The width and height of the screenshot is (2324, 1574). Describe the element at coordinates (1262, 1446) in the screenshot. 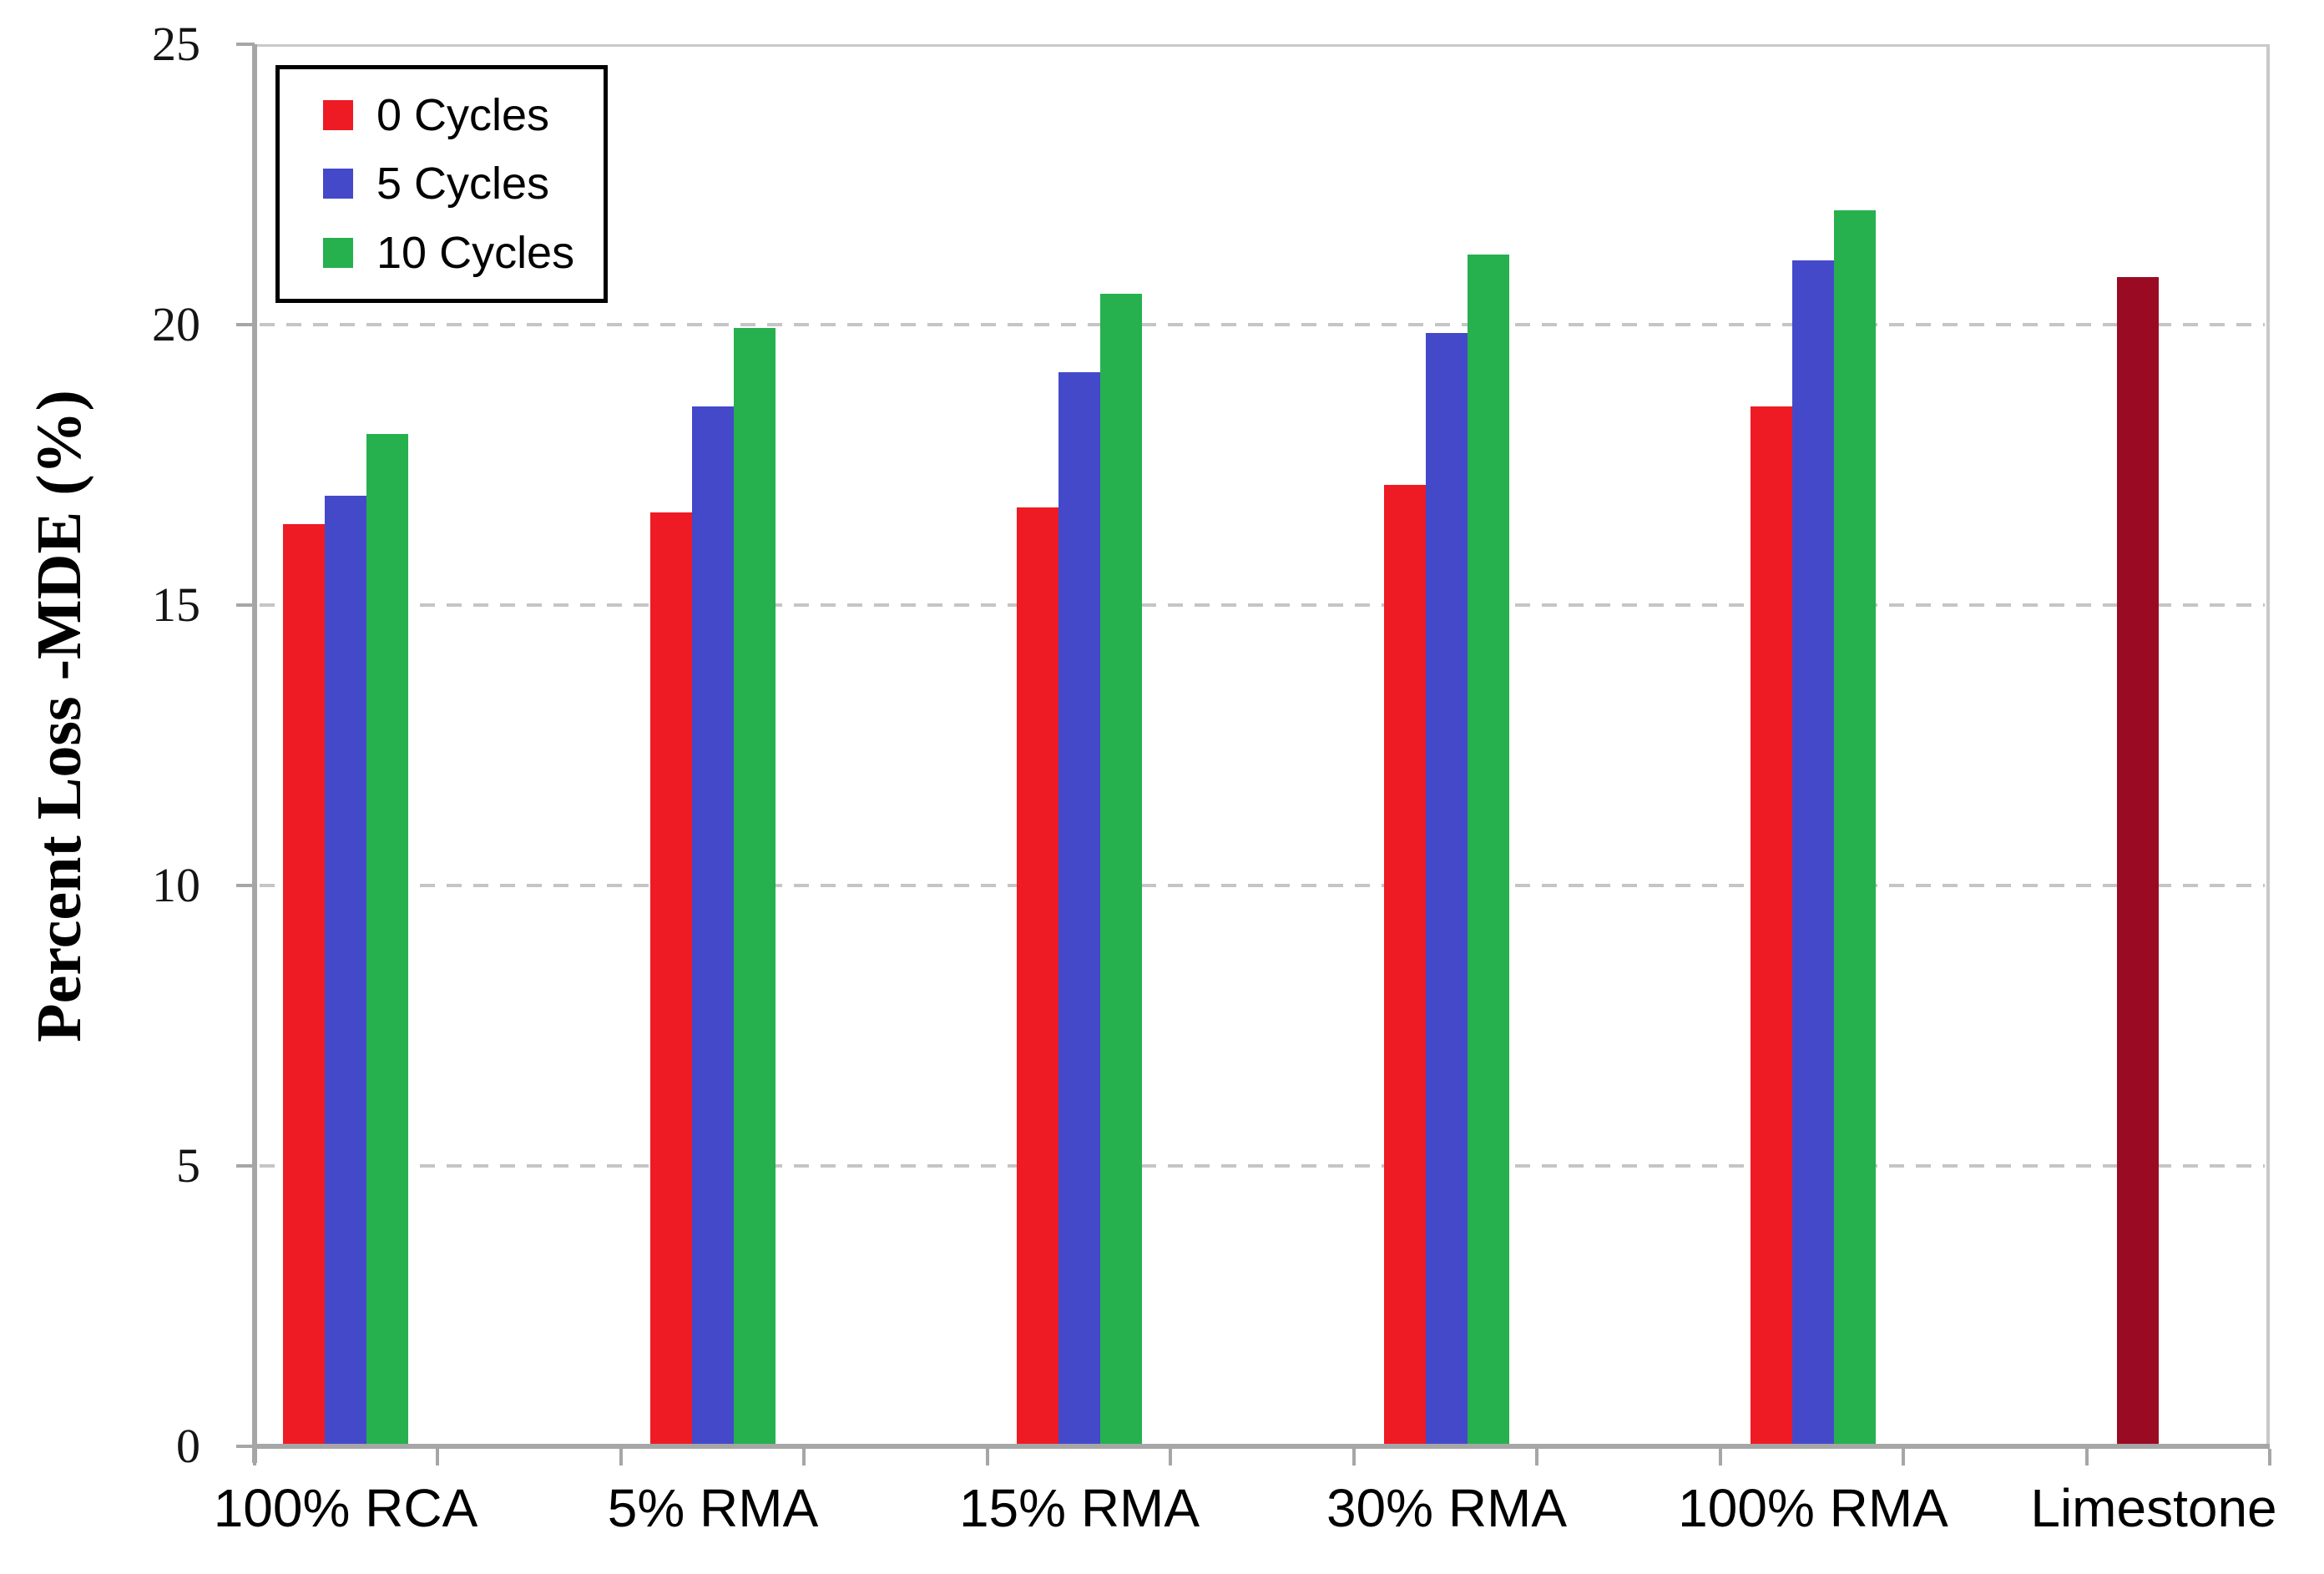

I see `x-axis-line` at that location.